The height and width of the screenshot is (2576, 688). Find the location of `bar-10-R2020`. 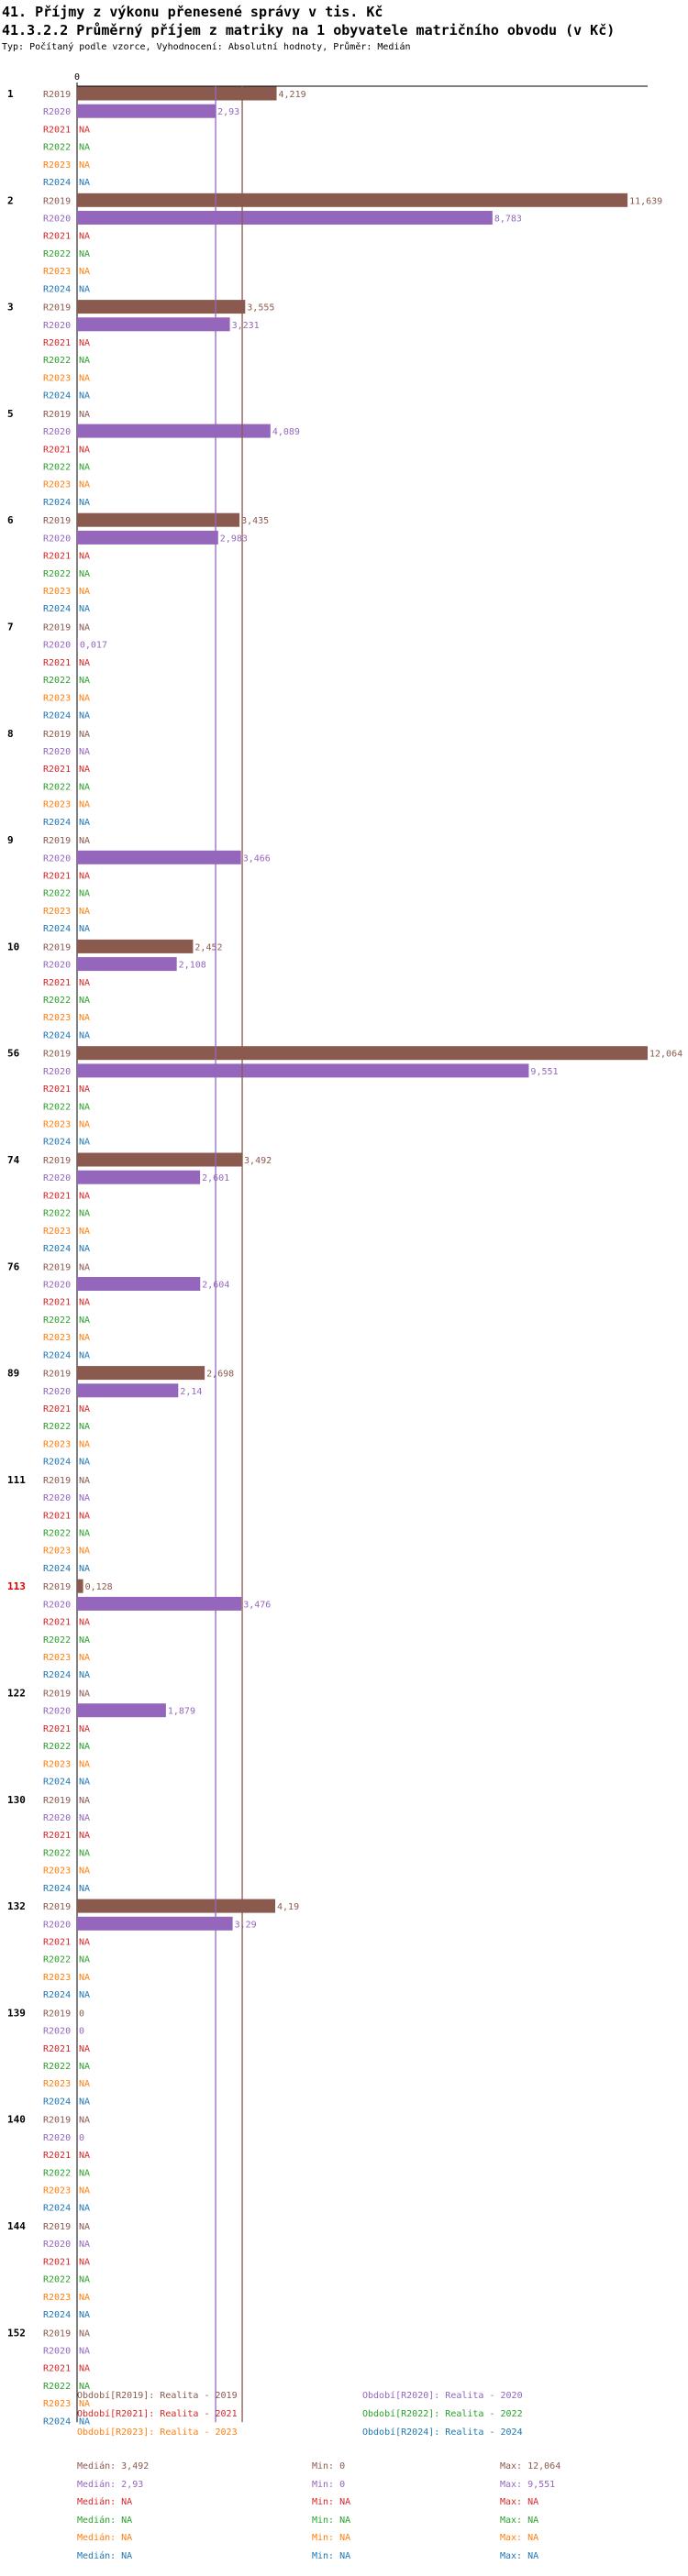

bar-10-R2020 is located at coordinates (127, 965).